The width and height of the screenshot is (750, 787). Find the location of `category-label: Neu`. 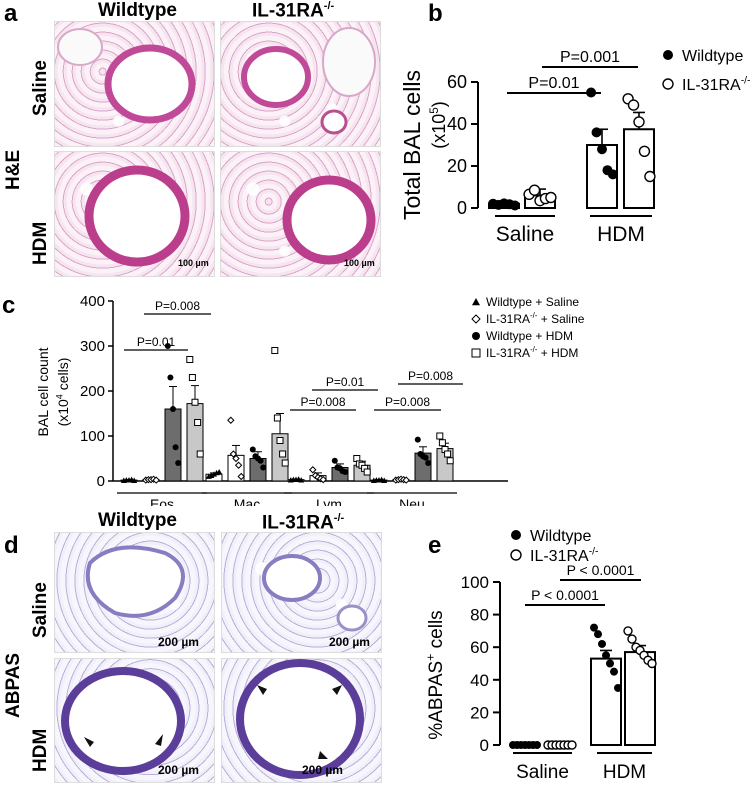

category-label: Neu is located at coordinates (412, 501).